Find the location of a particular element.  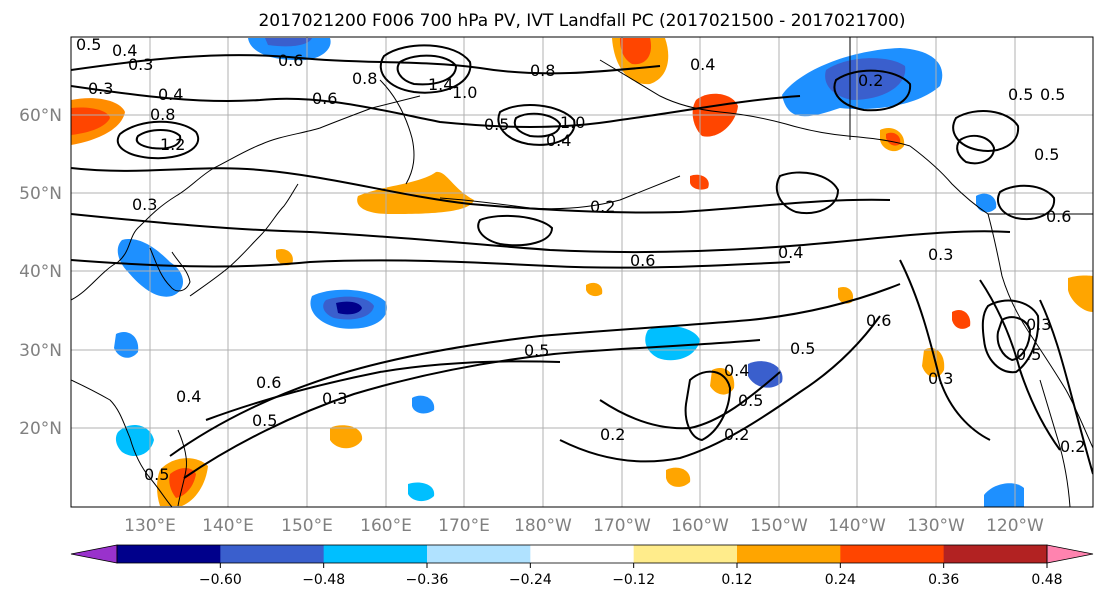

colorbar-tick-label: 0.48 is located at coordinates (1046, 580).